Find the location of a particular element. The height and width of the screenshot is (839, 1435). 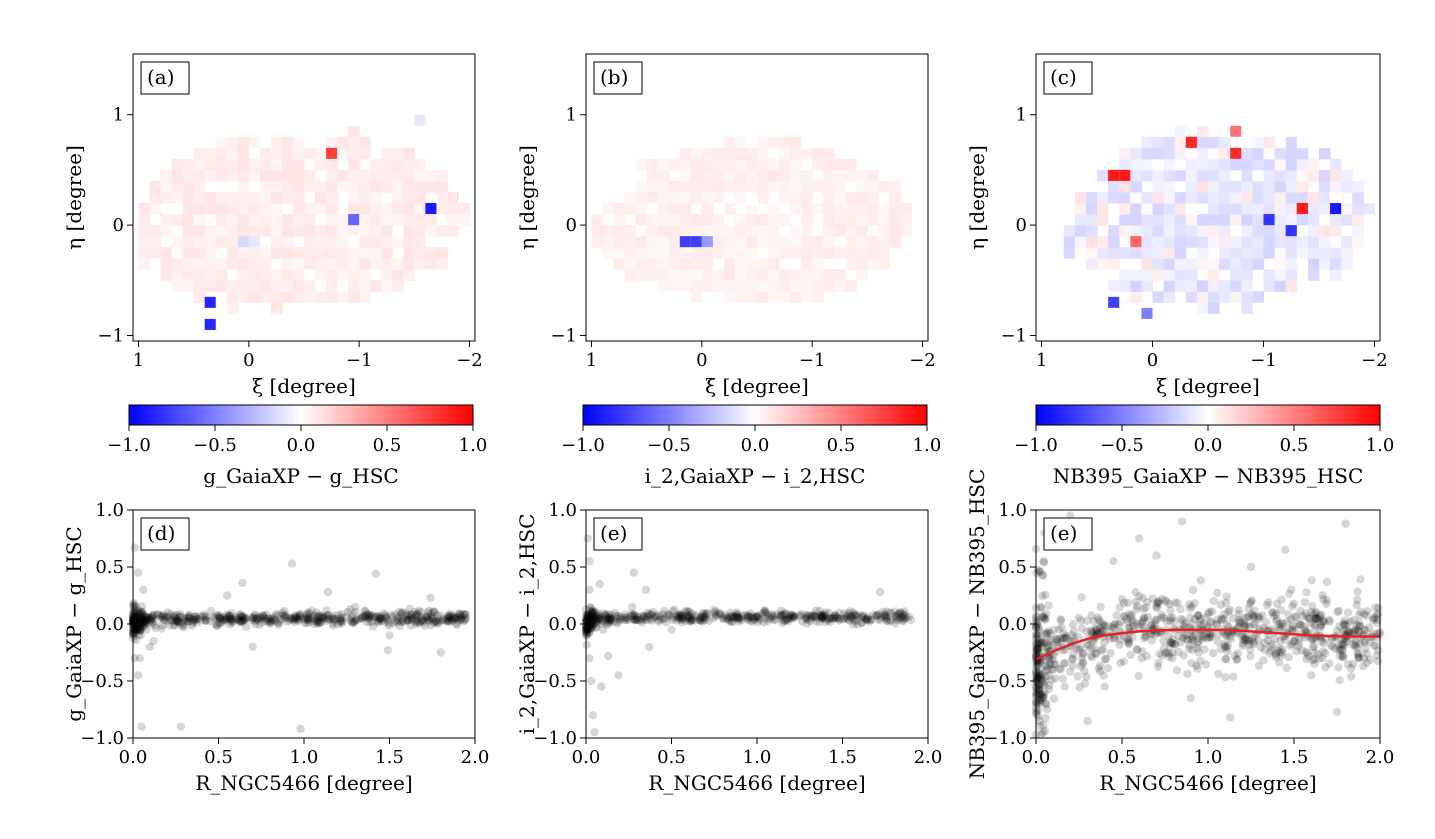

y-tick-label: 0 is located at coordinates (118, 225).